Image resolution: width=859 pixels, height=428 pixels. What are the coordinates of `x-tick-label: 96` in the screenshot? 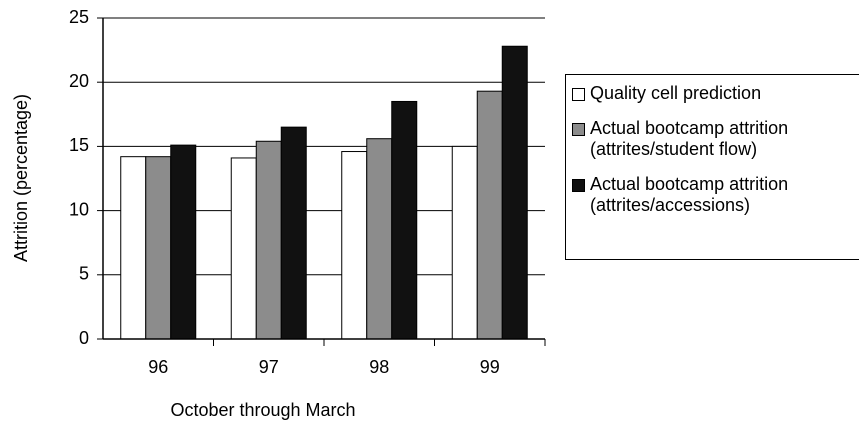 It's located at (158, 367).